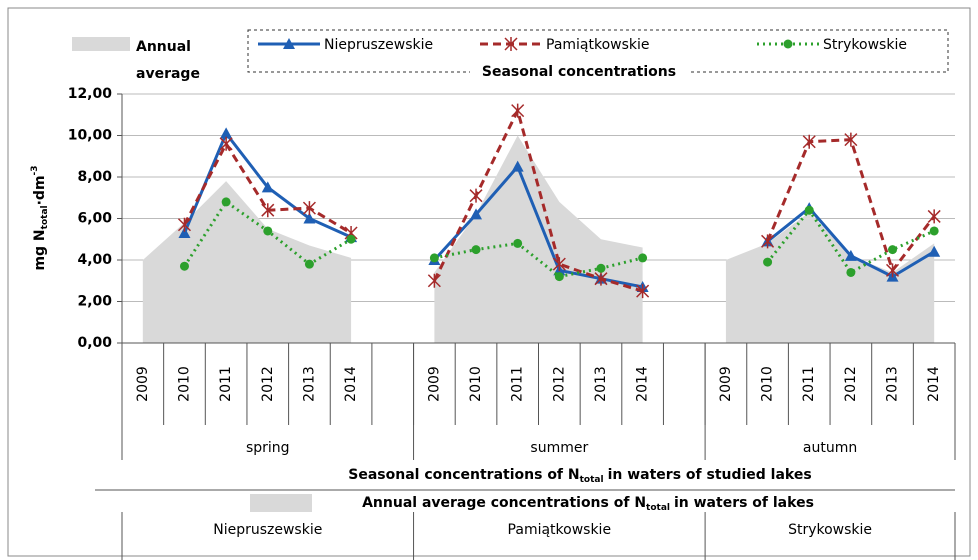  What do you see at coordinates (94, 302) in the screenshot?
I see `y-tick-label: 2,00` at bounding box center [94, 302].